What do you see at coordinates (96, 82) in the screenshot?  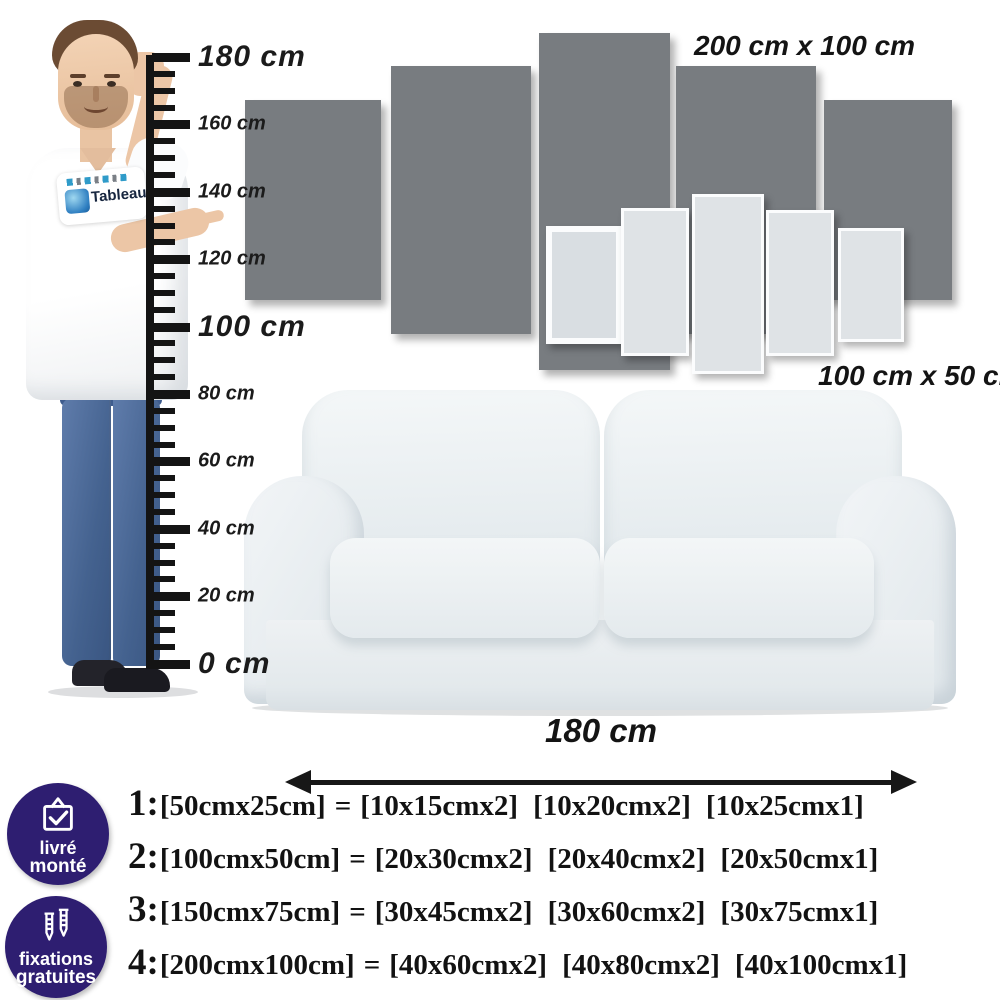 I see `man-face` at bounding box center [96, 82].